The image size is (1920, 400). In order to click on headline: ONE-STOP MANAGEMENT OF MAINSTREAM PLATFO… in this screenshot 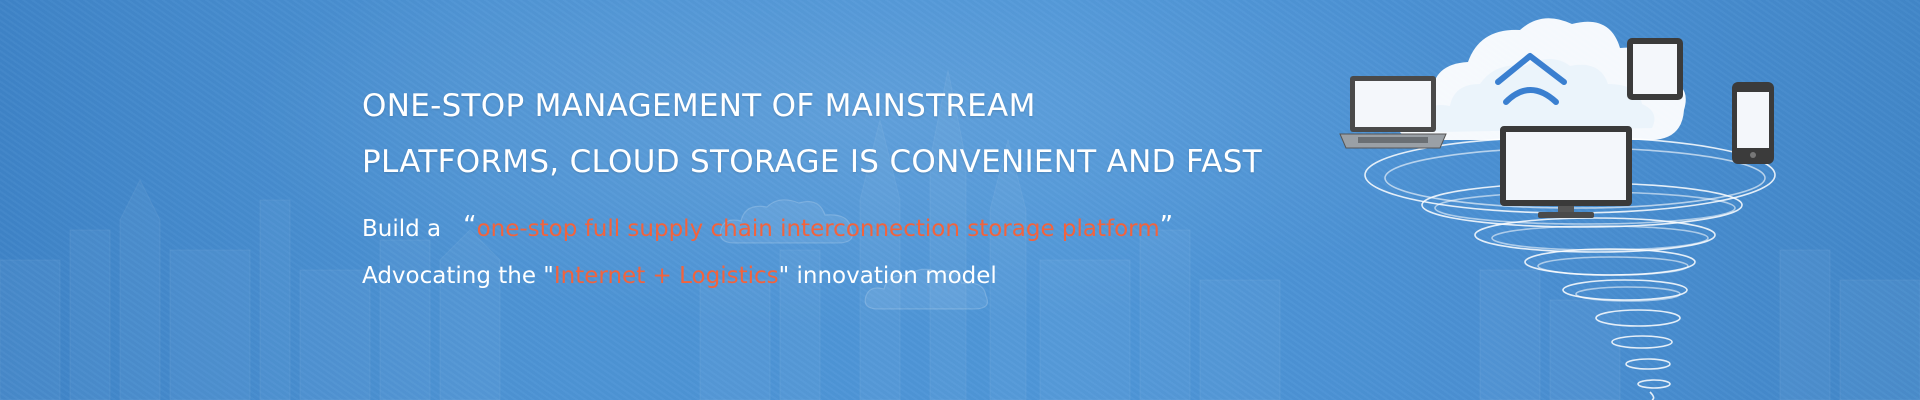, I will do `click(812, 134)`.